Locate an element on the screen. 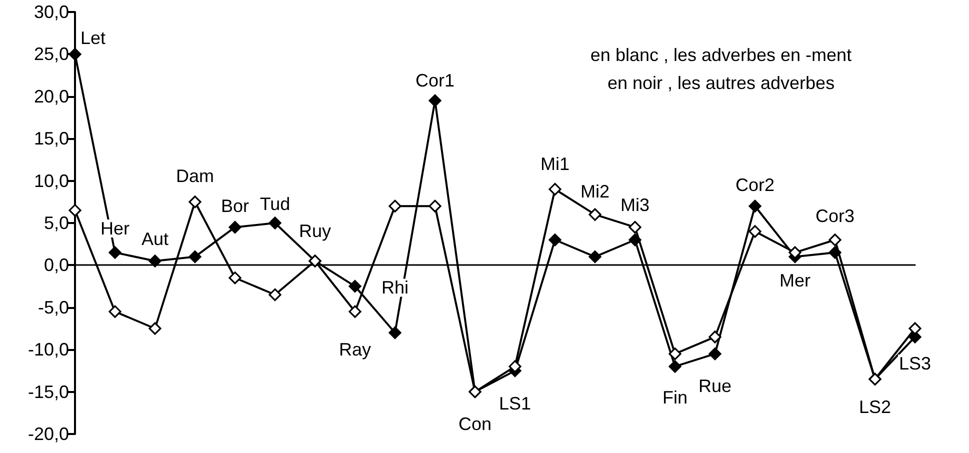 The height and width of the screenshot is (453, 969). x-tick-label: Bor is located at coordinates (235, 206).